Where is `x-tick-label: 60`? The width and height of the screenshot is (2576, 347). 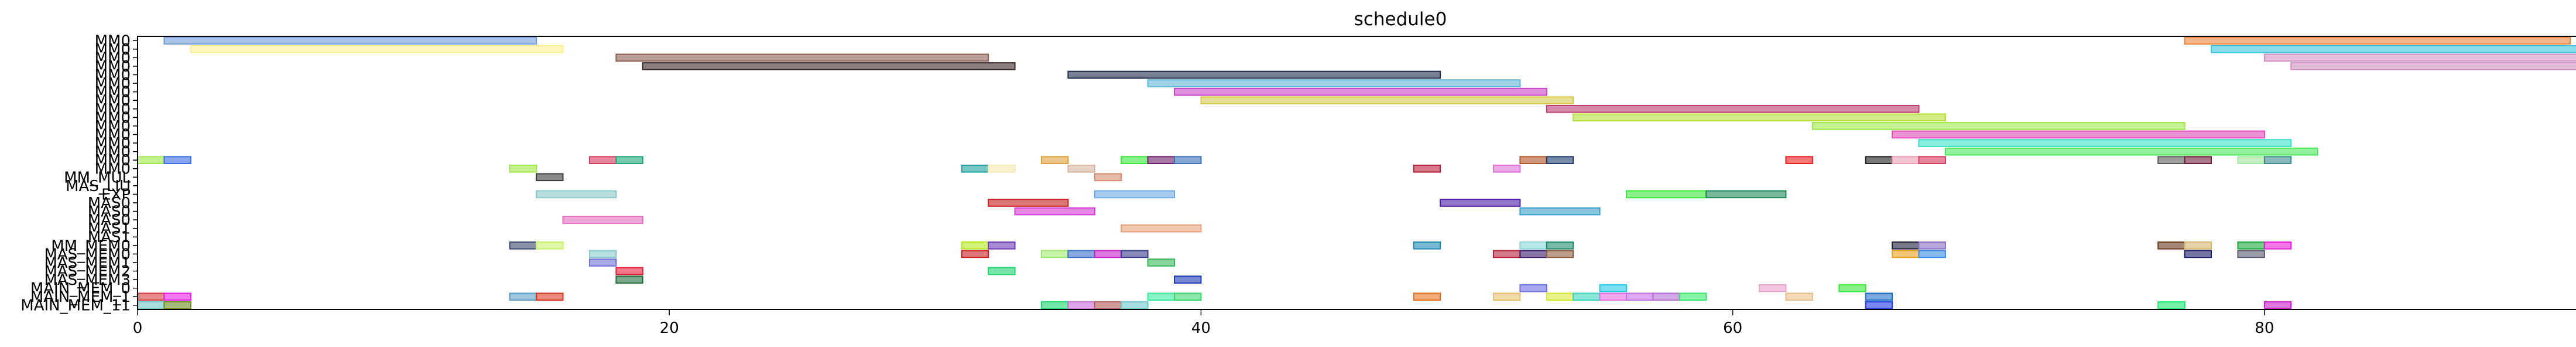 x-tick-label: 60 is located at coordinates (1732, 328).